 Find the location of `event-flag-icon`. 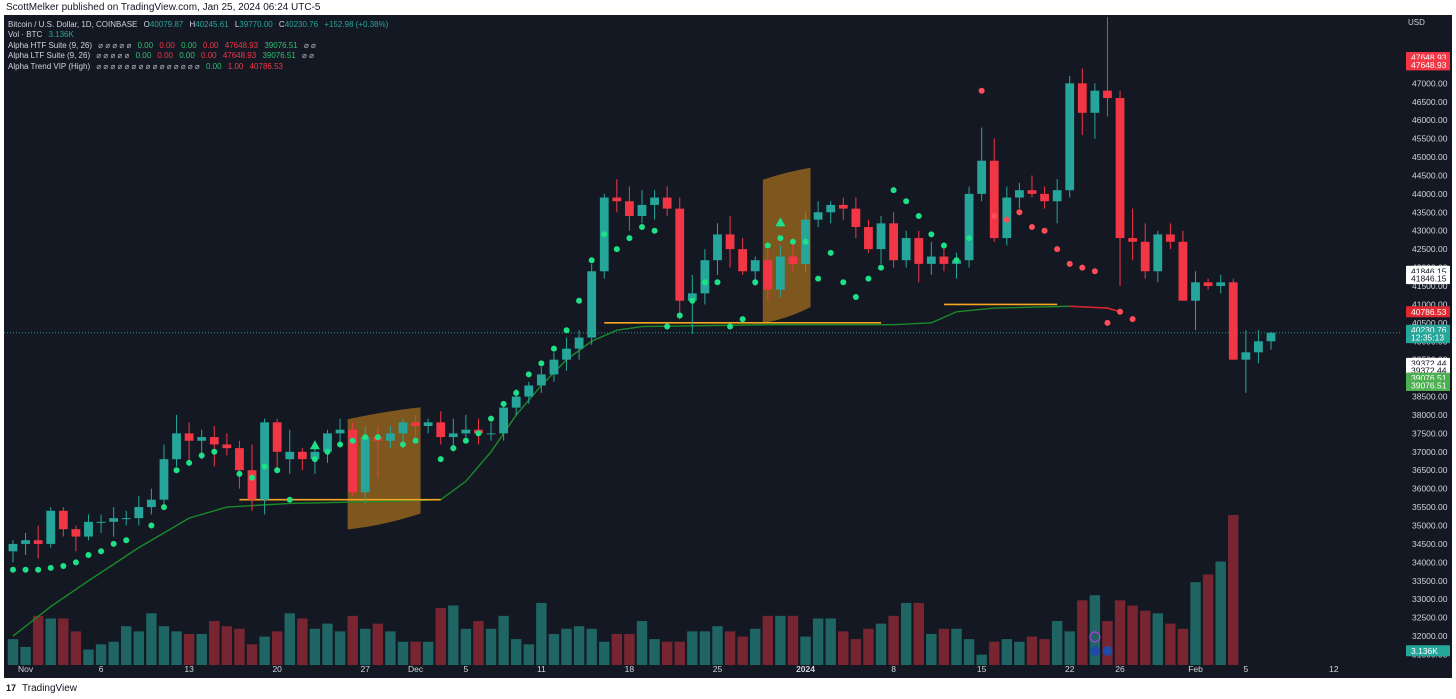

event-flag-icon is located at coordinates (1107, 651).